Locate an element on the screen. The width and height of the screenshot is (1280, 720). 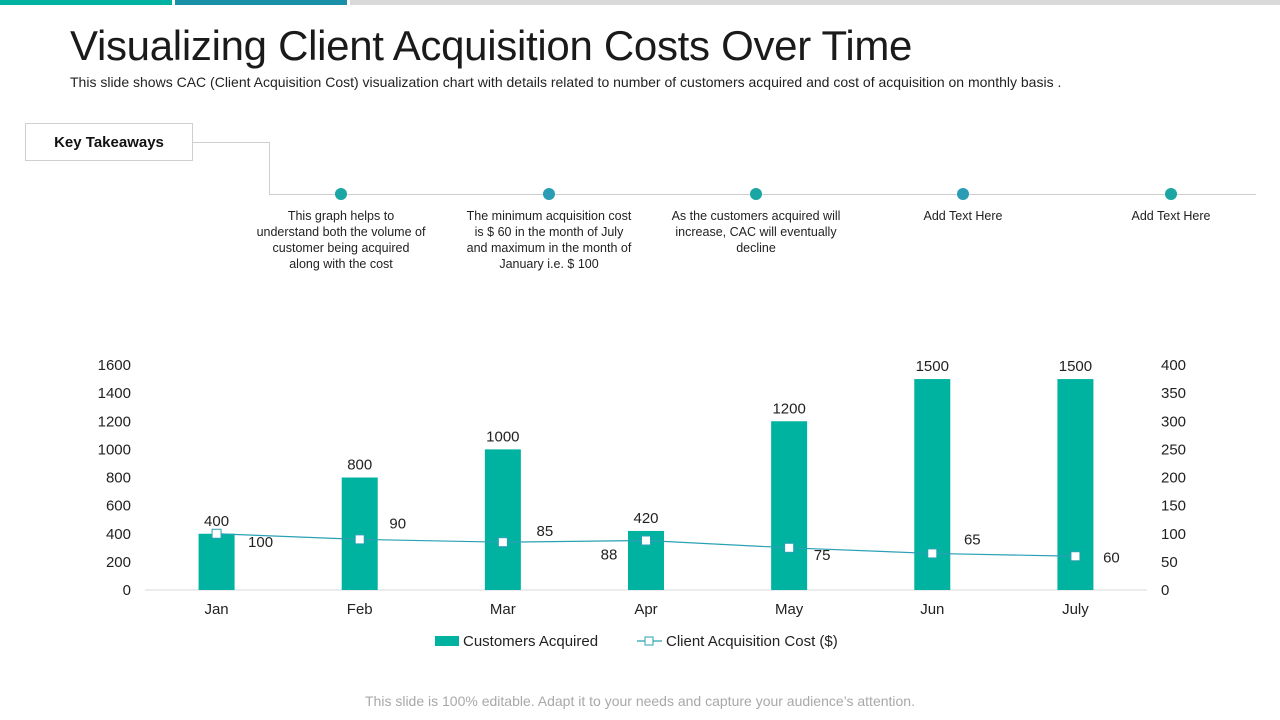
y-left-tick-label: 800 is located at coordinates (118, 478).